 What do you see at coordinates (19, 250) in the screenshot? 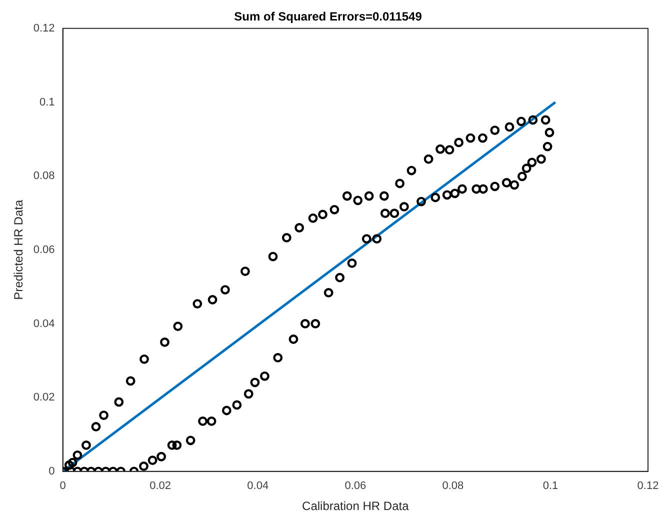
I see `y-axis-title: Predicted HR Data` at bounding box center [19, 250].